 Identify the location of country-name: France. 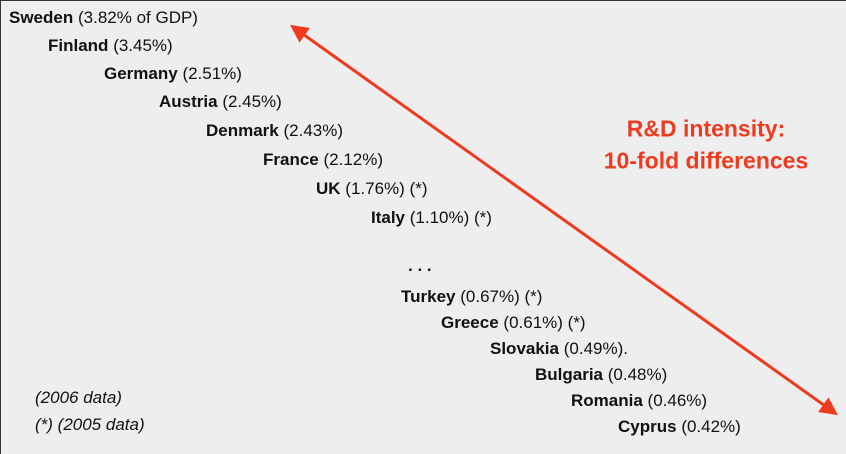
(291, 159).